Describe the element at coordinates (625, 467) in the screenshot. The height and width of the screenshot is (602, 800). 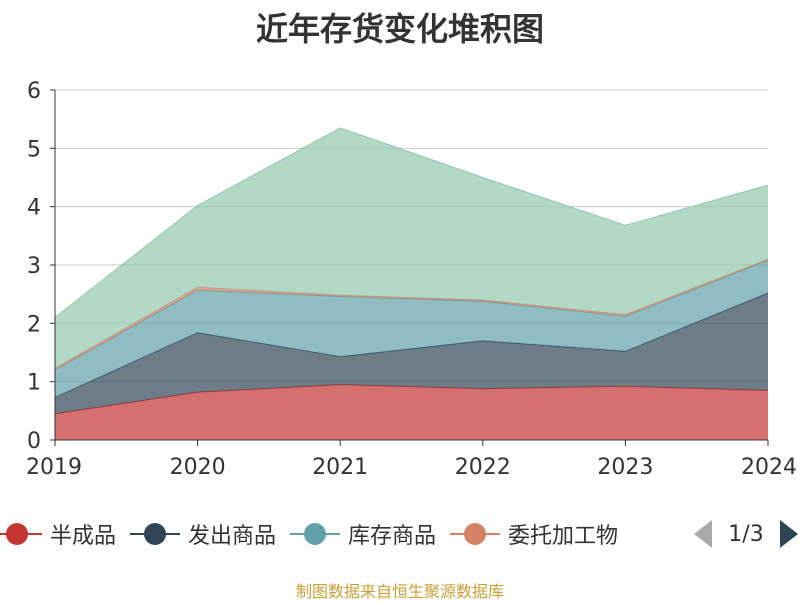
I see `x-tick-label: 2023` at that location.